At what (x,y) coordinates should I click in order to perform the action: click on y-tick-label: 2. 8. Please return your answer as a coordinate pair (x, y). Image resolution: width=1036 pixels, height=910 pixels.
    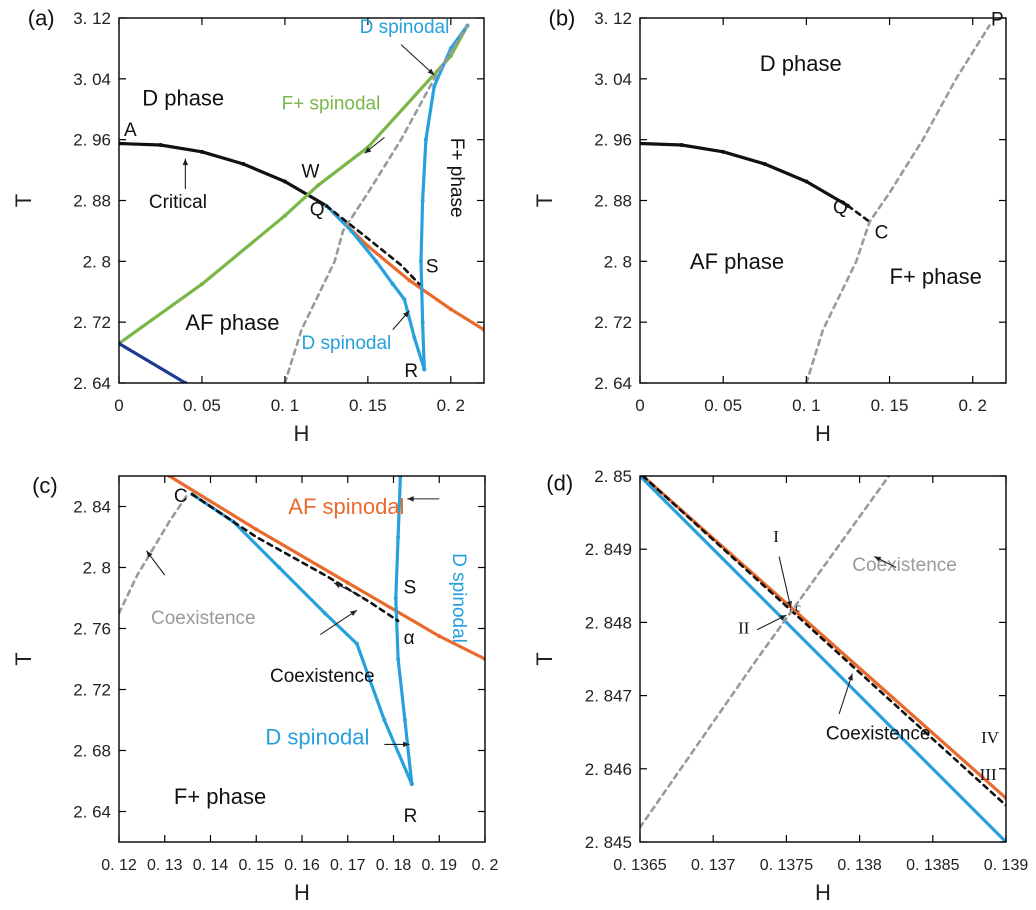
    Looking at the image, I should click on (618, 261).